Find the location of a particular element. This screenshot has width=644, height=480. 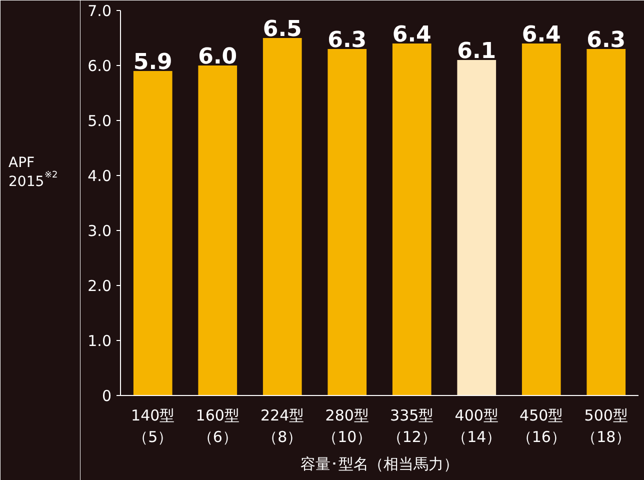

x-tick-label: 335型（12） is located at coordinates (411, 426).